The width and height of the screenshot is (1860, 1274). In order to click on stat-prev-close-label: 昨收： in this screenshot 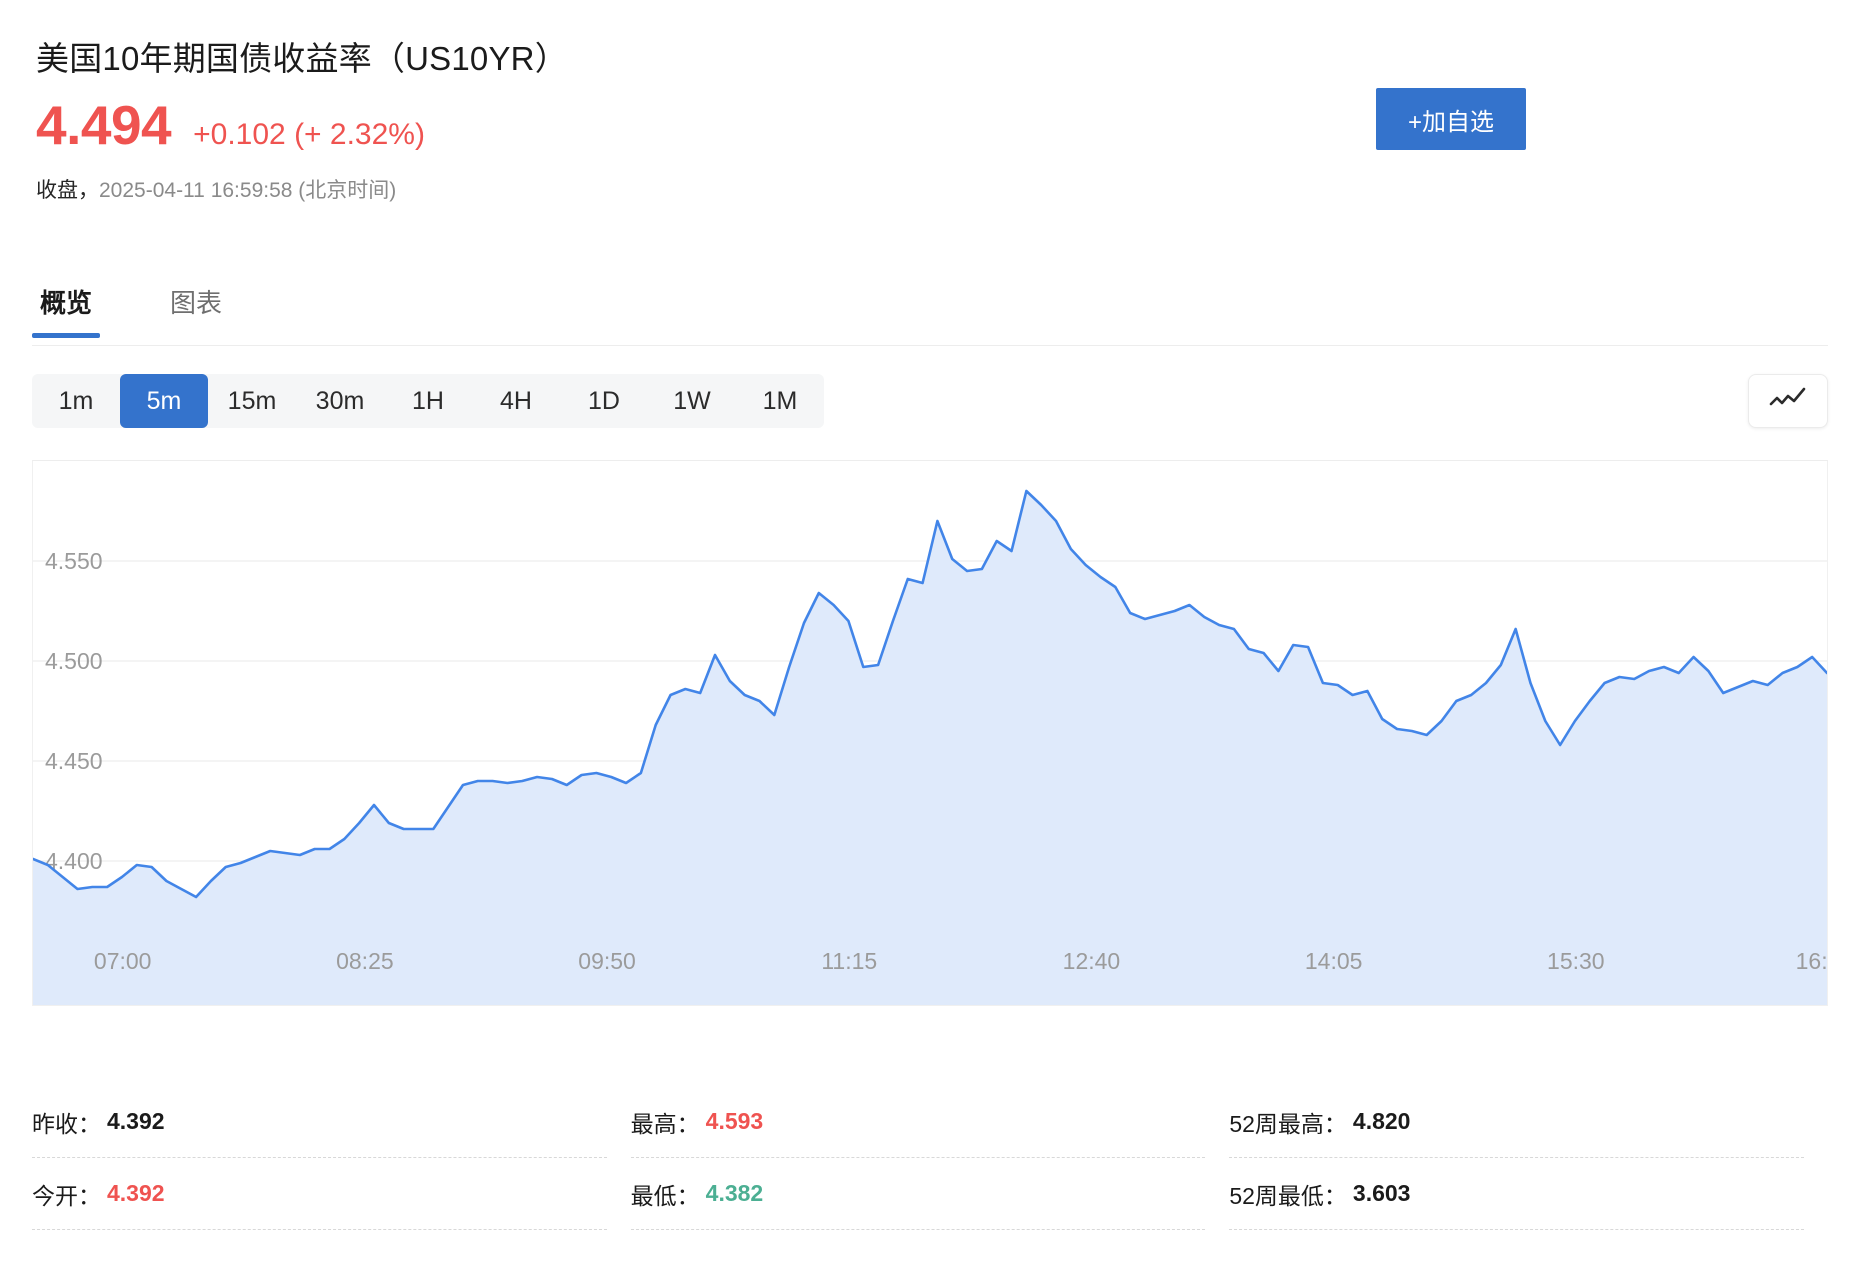, I will do `click(66, 1123)`.